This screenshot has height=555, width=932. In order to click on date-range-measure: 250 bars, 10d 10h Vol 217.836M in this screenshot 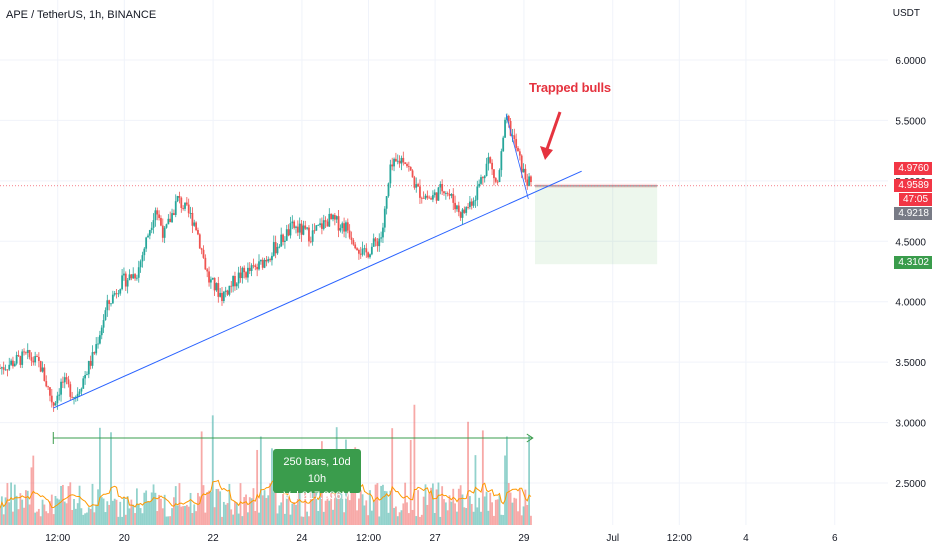, I will do `click(317, 475)`.